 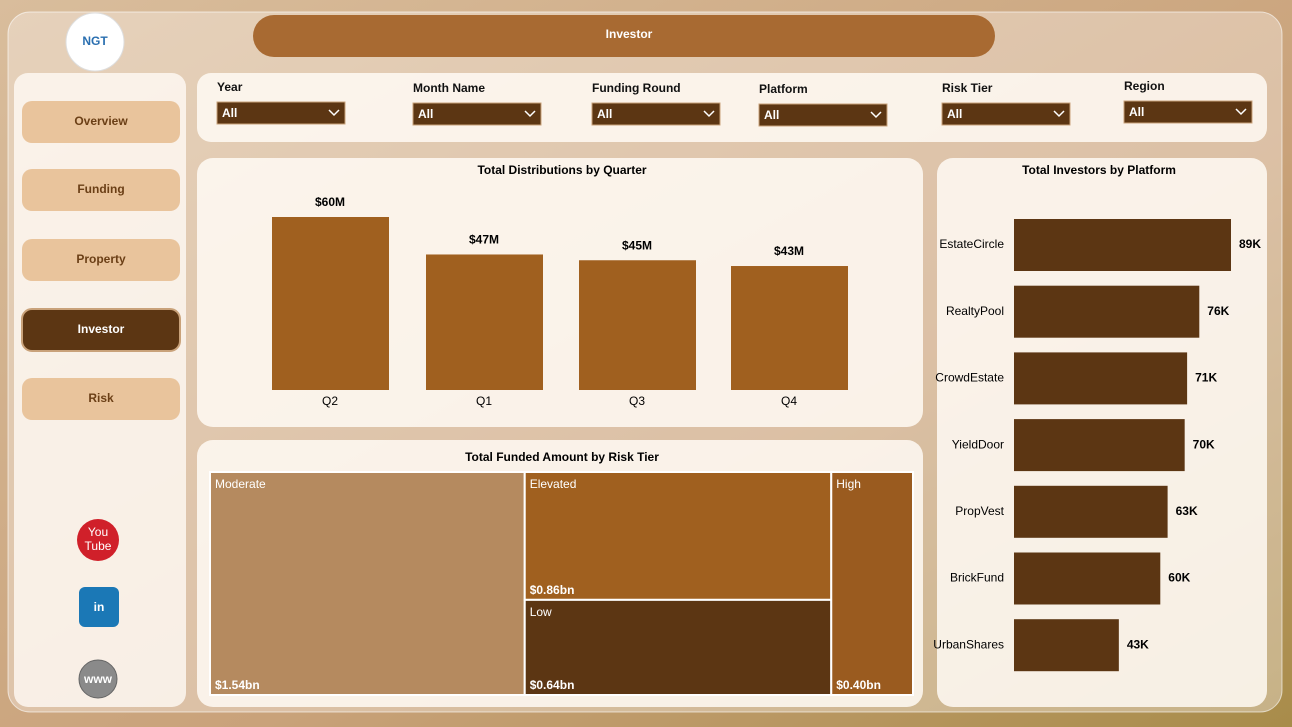 What do you see at coordinates (1218, 311) in the screenshot?
I see `data-label: 76K` at bounding box center [1218, 311].